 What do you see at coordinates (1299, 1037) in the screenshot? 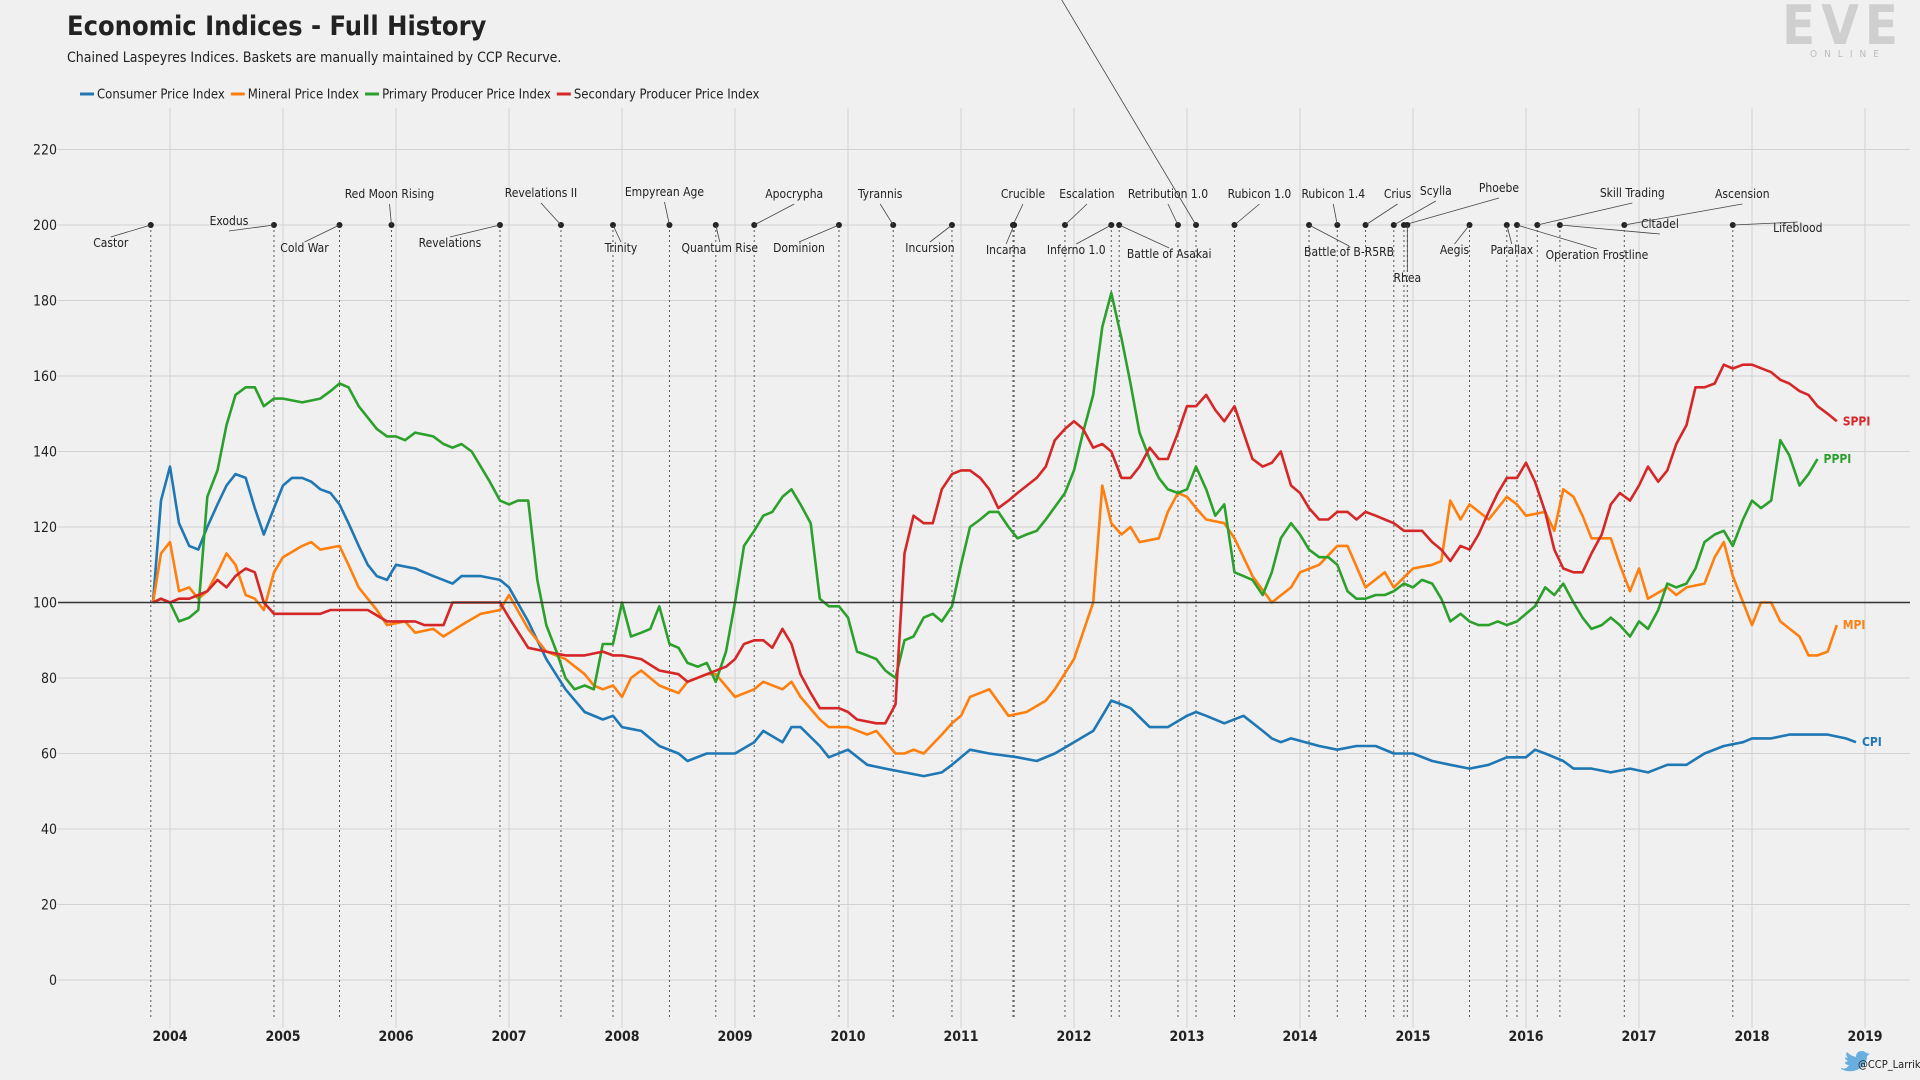
I see `x-tick-label: 2014` at bounding box center [1299, 1037].